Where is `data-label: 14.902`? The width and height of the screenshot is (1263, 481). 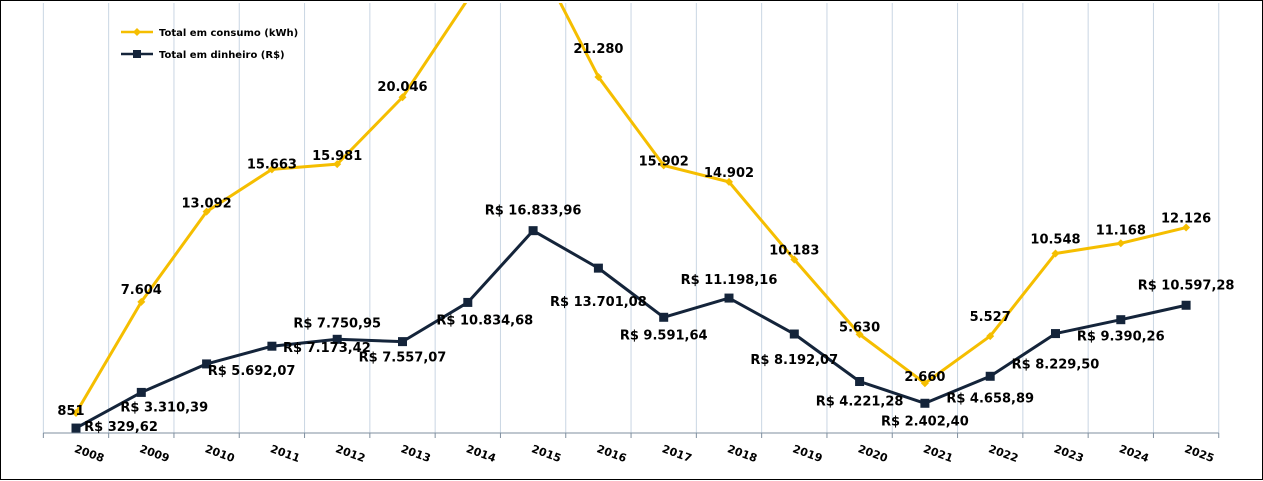
data-label: 14.902 is located at coordinates (729, 173).